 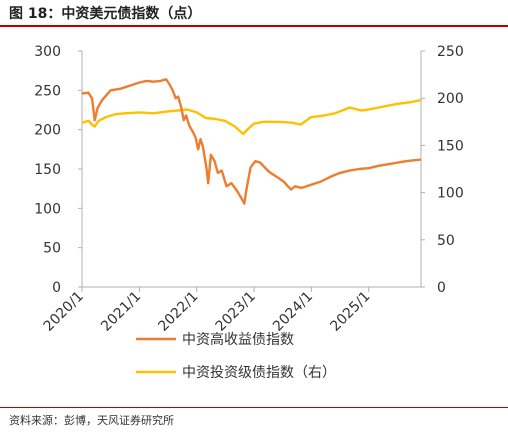 What do you see at coordinates (259, 373) in the screenshot?
I see `legend-label: 中资投资级债指数（右）` at bounding box center [259, 373].